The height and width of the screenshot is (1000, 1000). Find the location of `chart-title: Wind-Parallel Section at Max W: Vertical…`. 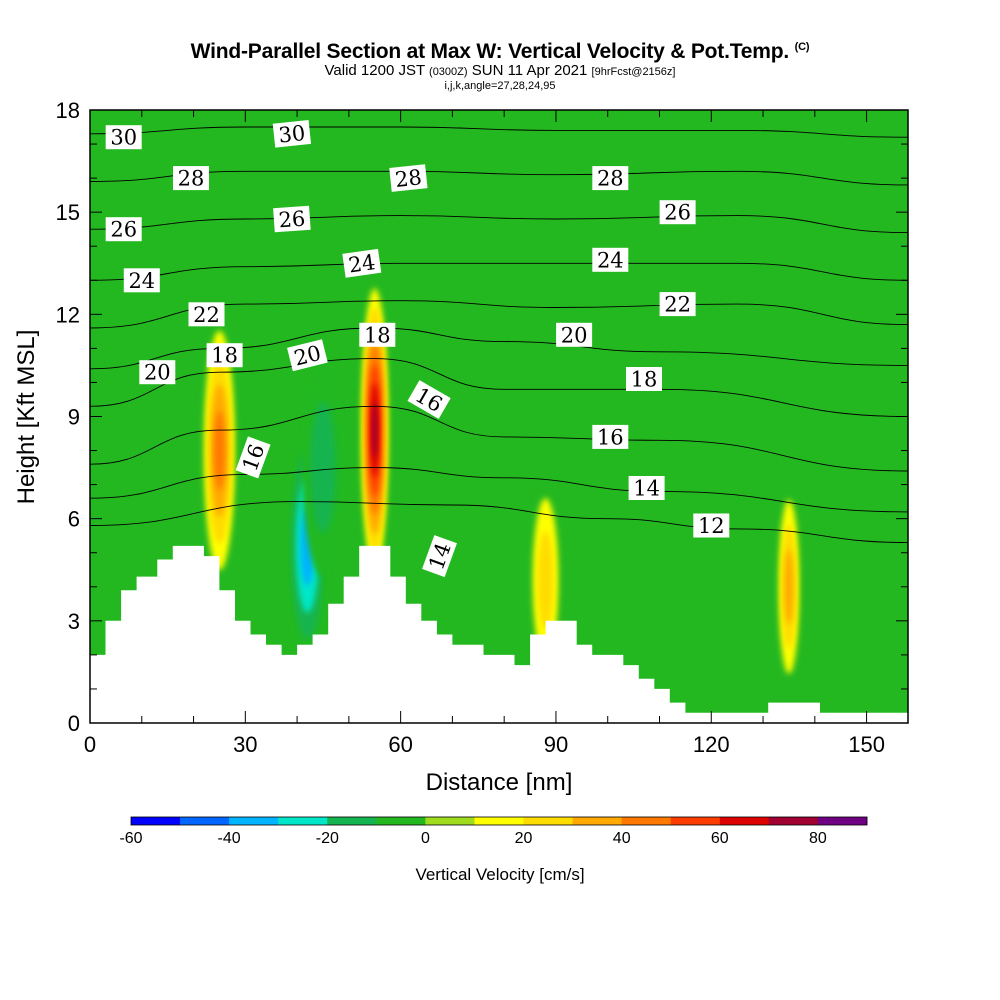

chart-title: Wind-Parallel Section at Max W: Vertical… is located at coordinates (490, 51).